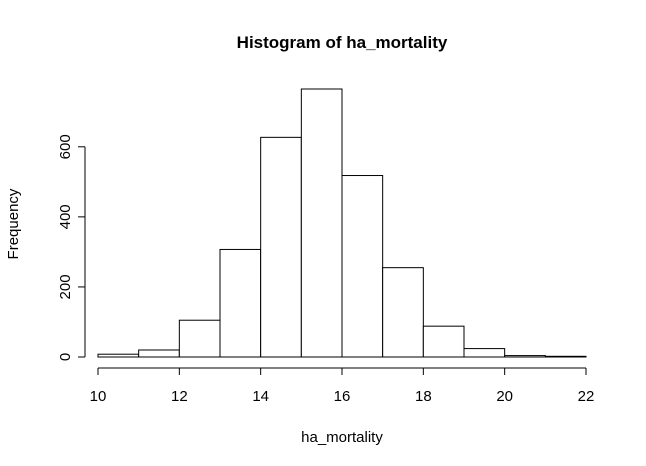  I want to click on y-axis-label: Frequency, so click(13, 223).